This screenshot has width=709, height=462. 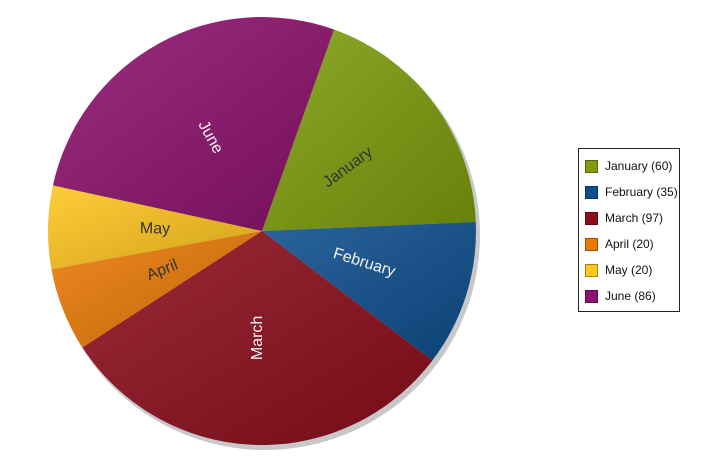 I want to click on legend-swatch-march, so click(x=591, y=218).